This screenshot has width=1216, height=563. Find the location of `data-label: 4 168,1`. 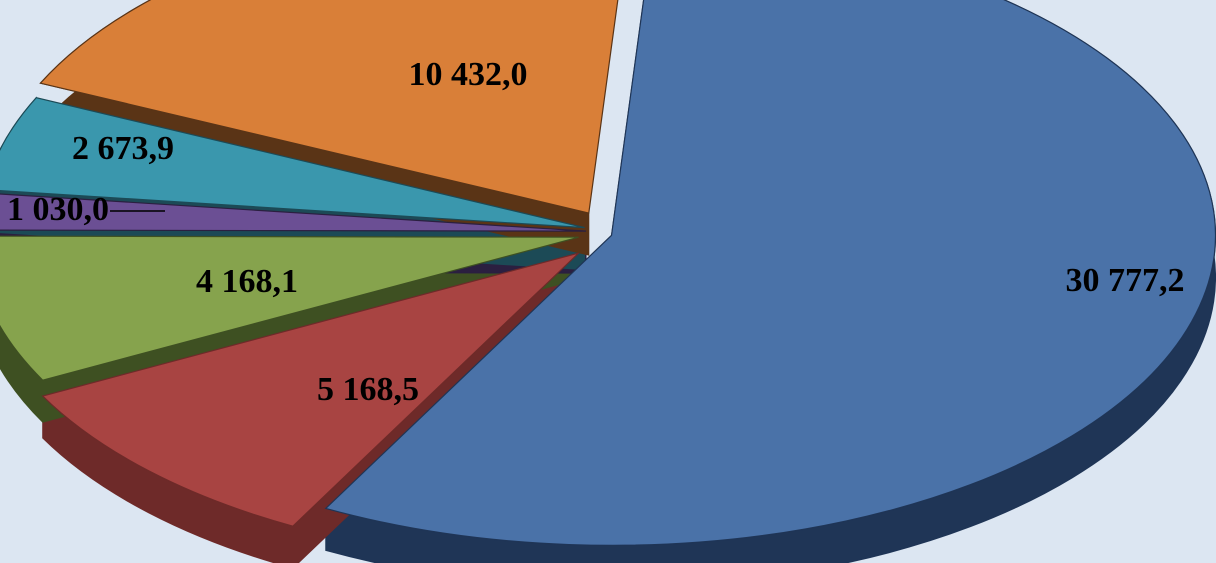

data-label: 4 168,1 is located at coordinates (247, 281).